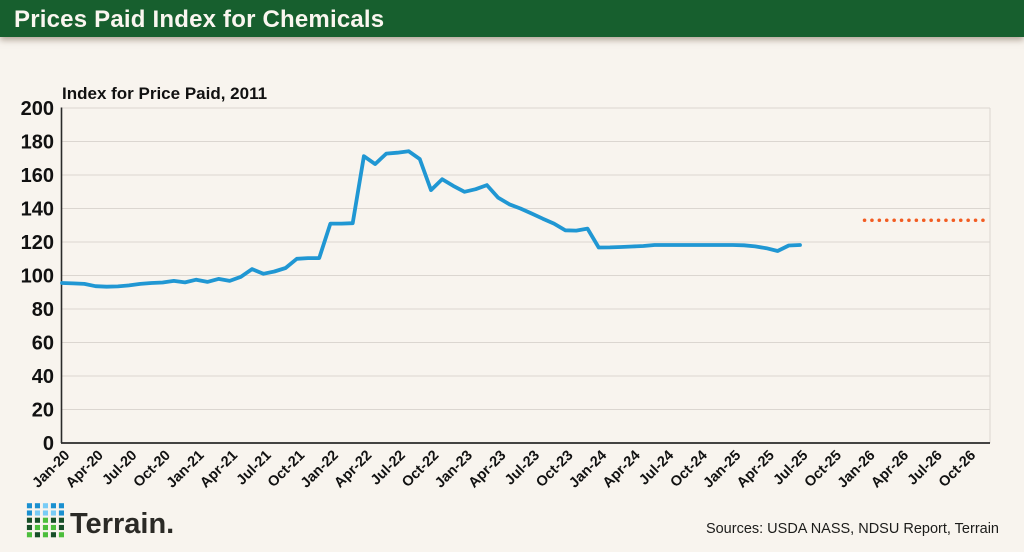 The width and height of the screenshot is (1024, 552). I want to click on svg-text: 80, so click(43, 310).